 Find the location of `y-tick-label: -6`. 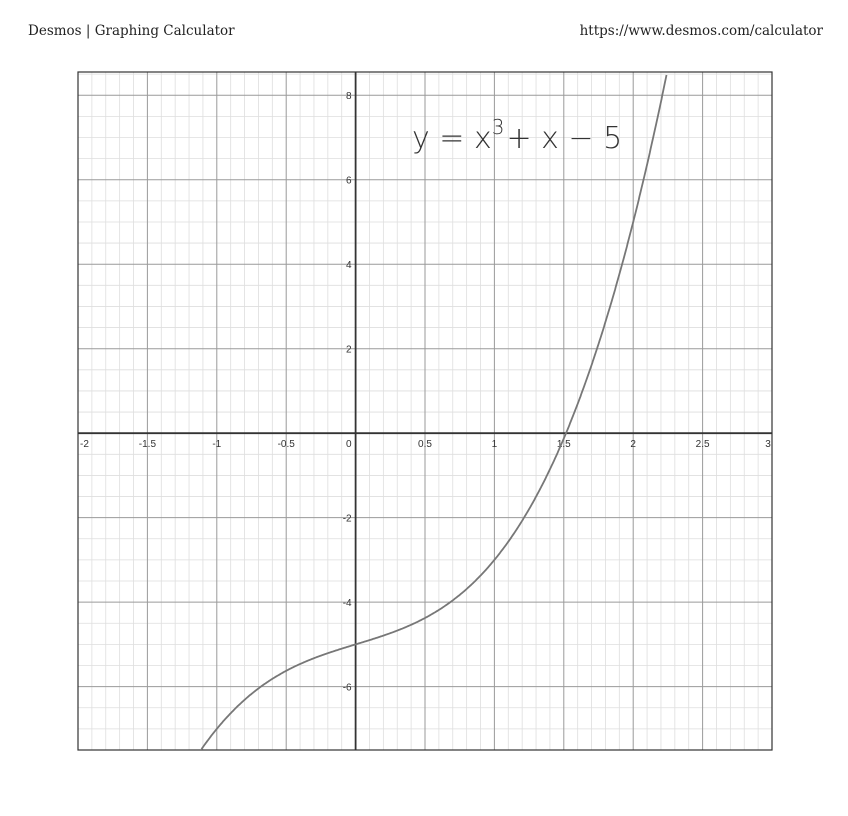

y-tick-label: -6 is located at coordinates (347, 688).